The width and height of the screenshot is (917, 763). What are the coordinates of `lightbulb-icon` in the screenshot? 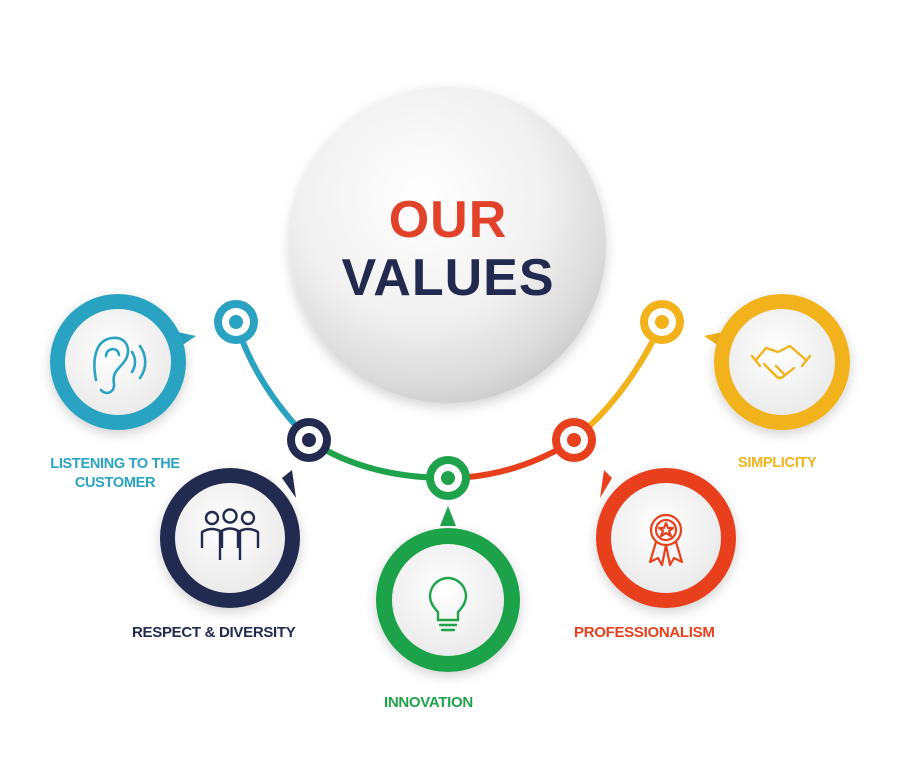 It's located at (448, 604).